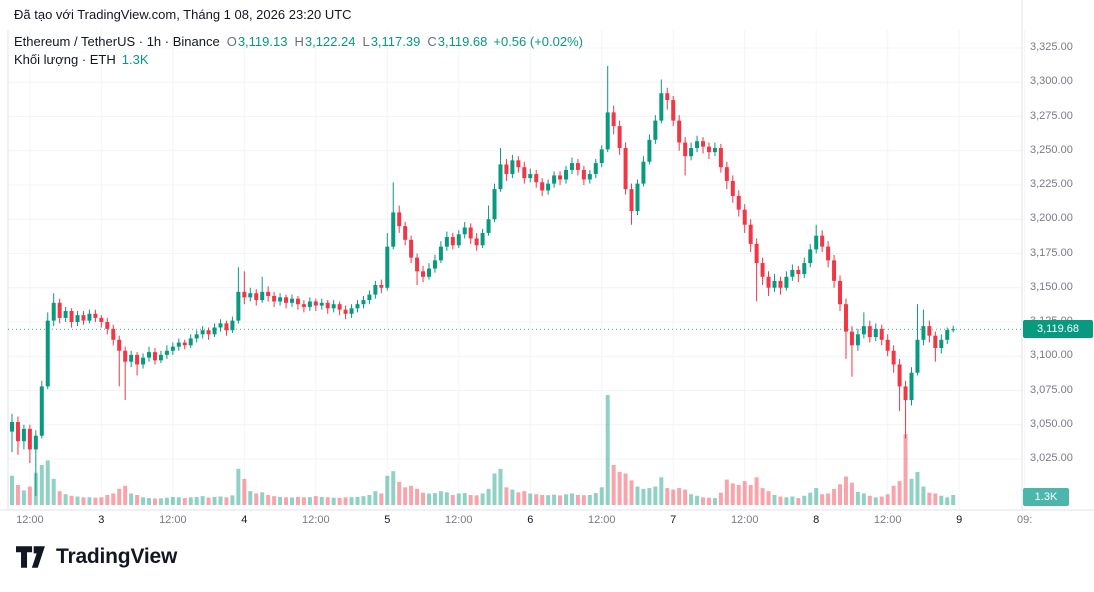  I want to click on low-label: L, so click(366, 41).